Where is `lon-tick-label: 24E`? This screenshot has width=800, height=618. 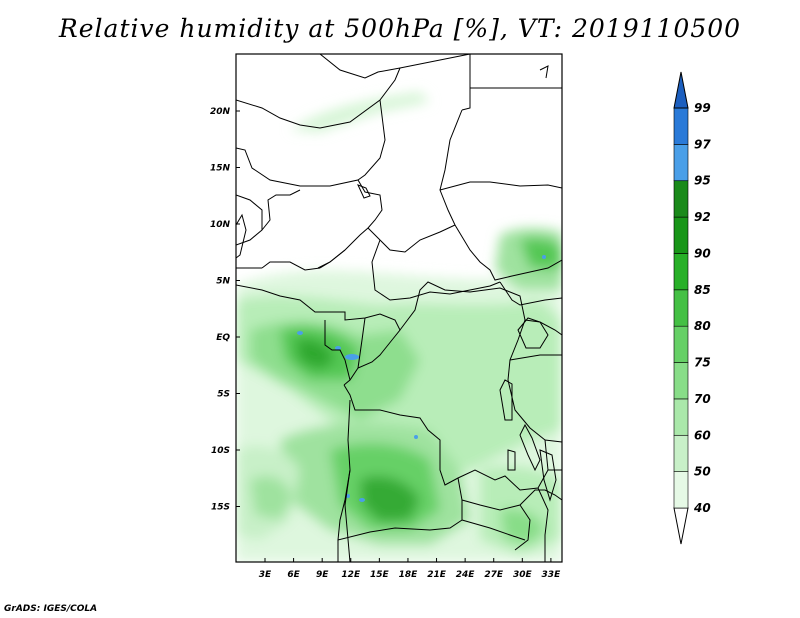
lon-tick-label: 24E is located at coordinates (466, 575).